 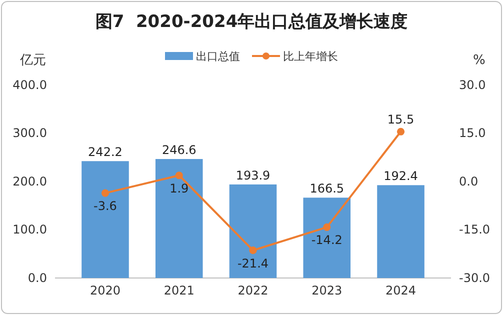 I want to click on y-tick-label: 200.0, so click(x=29, y=181).